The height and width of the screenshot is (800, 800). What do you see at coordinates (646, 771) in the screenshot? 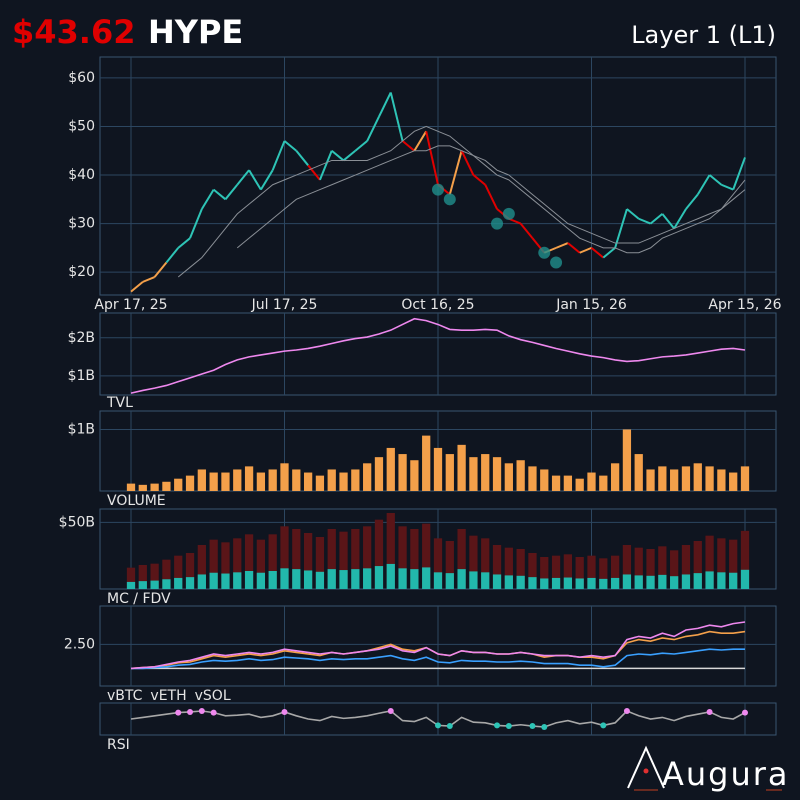
I see `logo-dot` at bounding box center [646, 771].